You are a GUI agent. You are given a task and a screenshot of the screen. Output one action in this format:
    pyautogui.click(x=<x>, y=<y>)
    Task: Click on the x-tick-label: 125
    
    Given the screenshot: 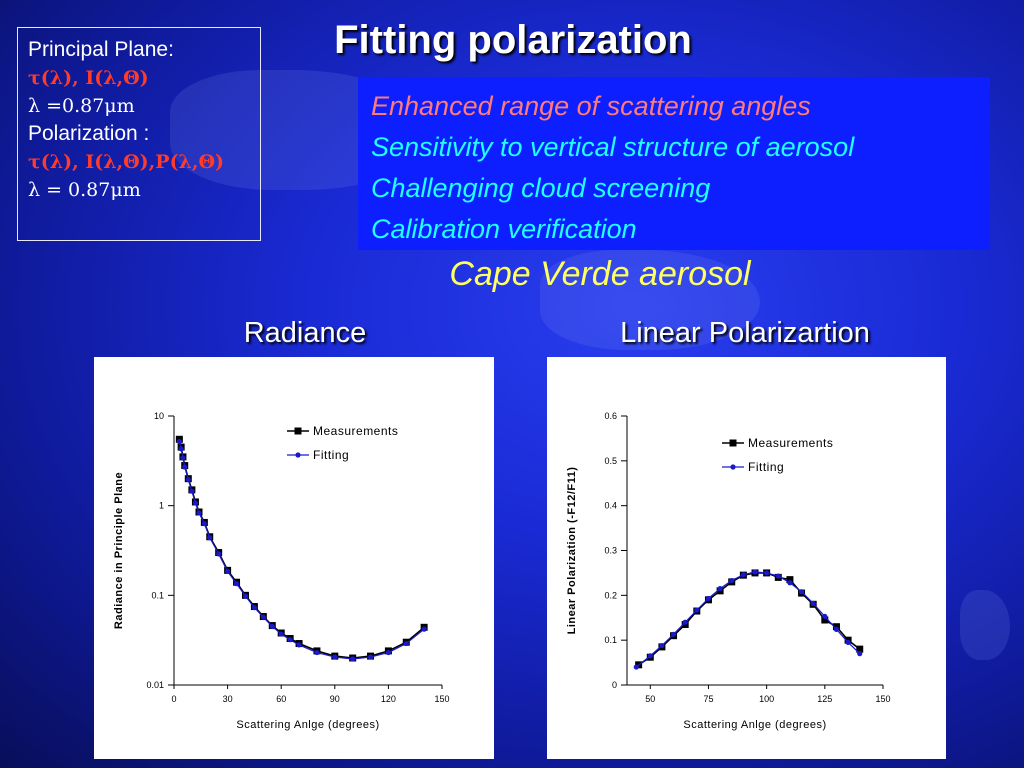 What is the action you would take?
    pyautogui.click(x=824, y=699)
    